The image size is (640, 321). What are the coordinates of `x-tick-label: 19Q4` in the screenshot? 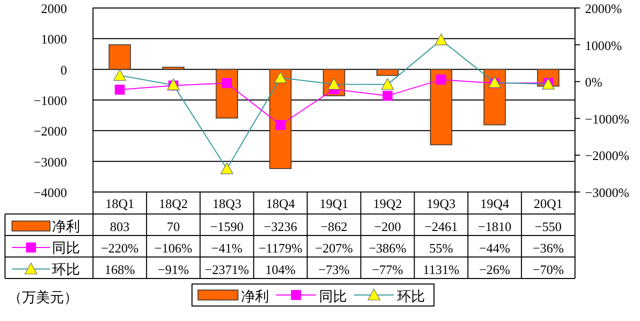 It's located at (495, 203).